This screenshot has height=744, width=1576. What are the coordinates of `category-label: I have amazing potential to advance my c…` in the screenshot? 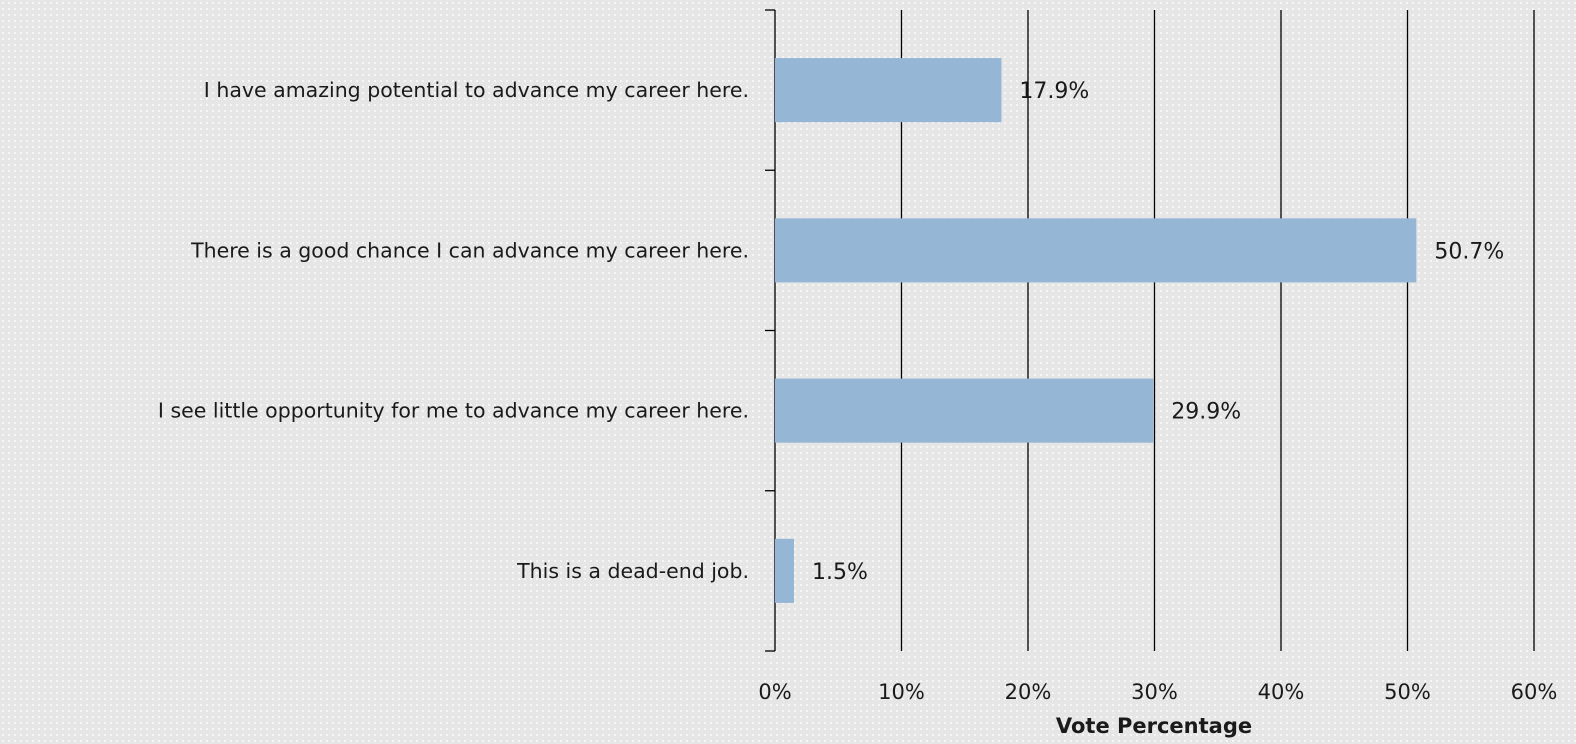 It's located at (476, 90).